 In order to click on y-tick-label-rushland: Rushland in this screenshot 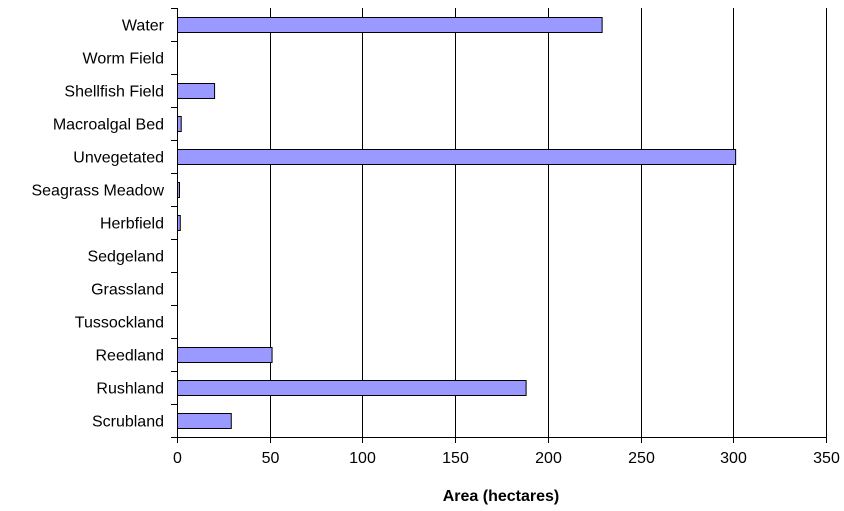, I will do `click(130, 389)`.